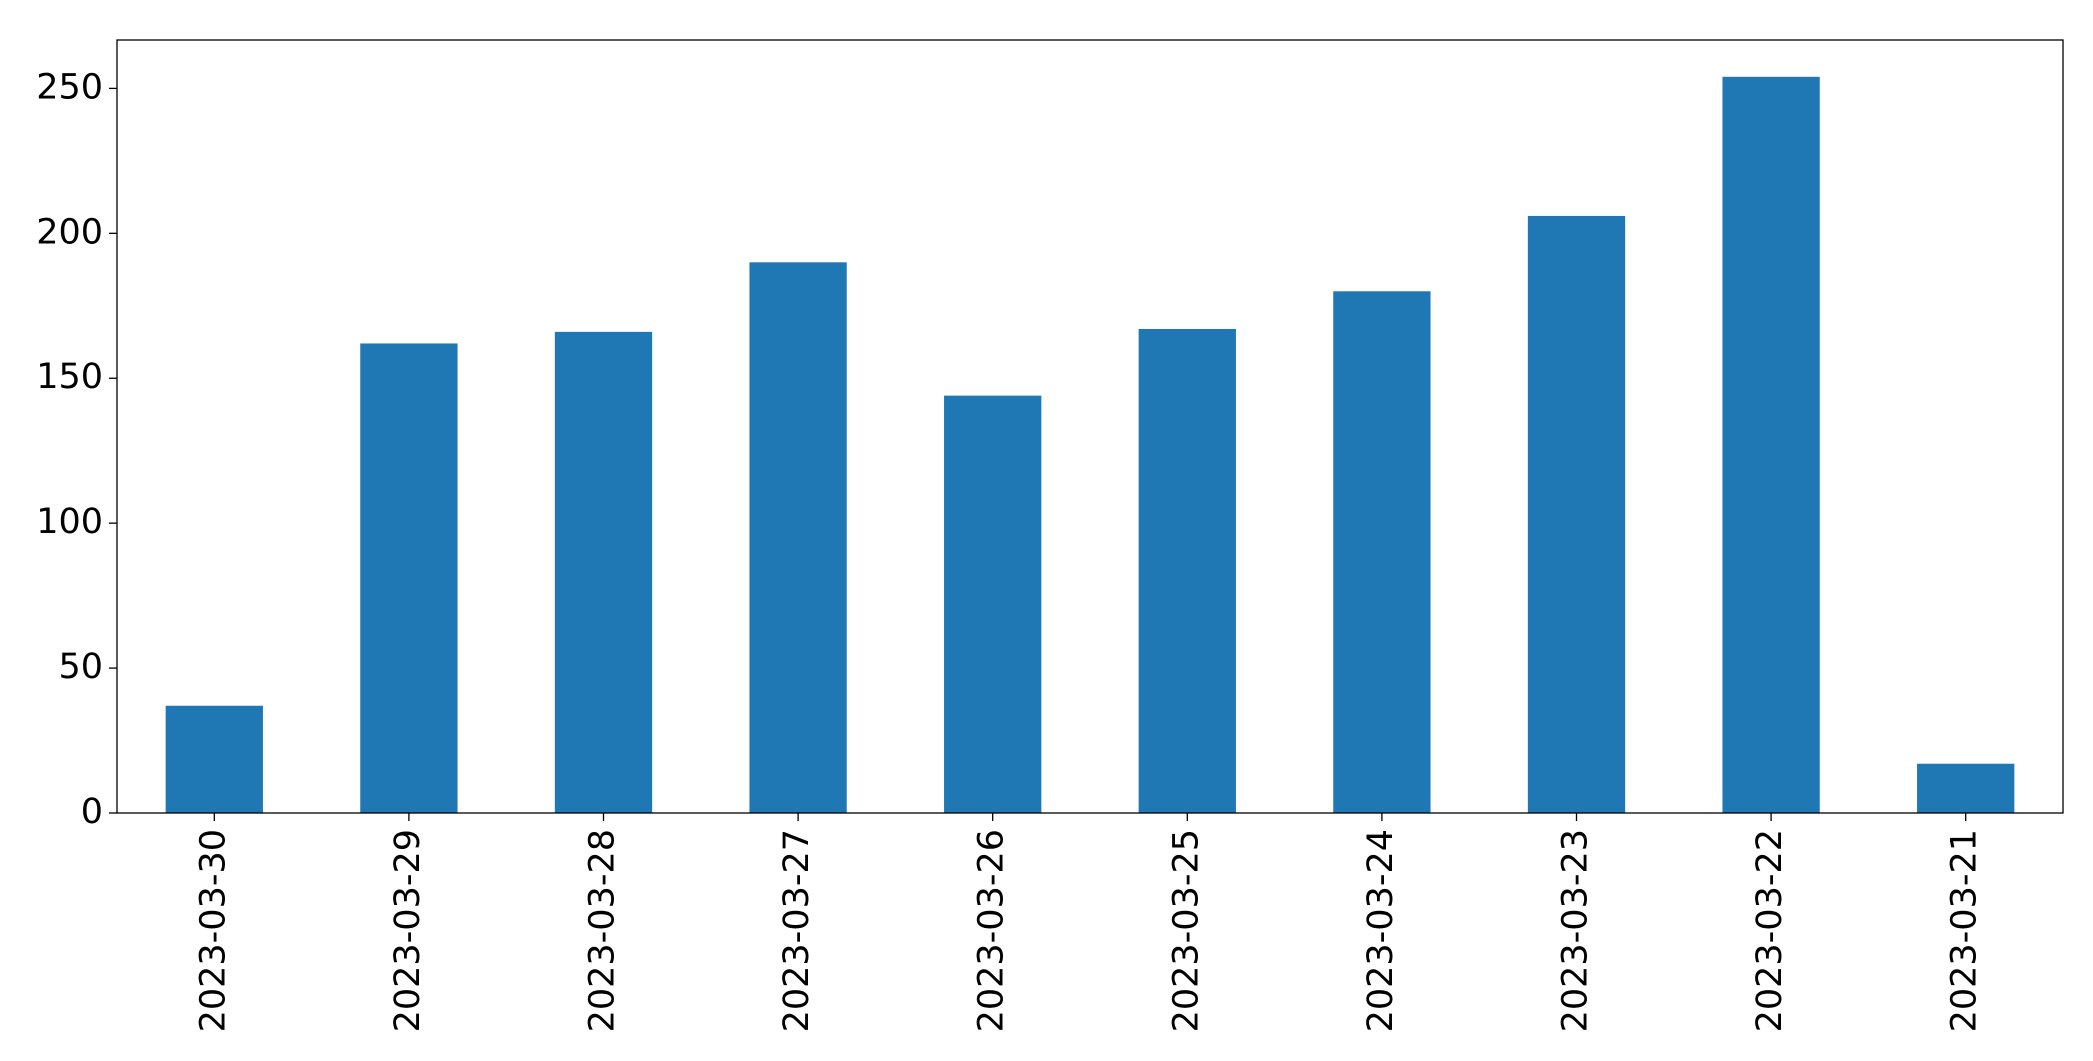 The width and height of the screenshot is (2093, 1061). I want to click on x-tick-label: 2023-03-29, so click(408, 930).